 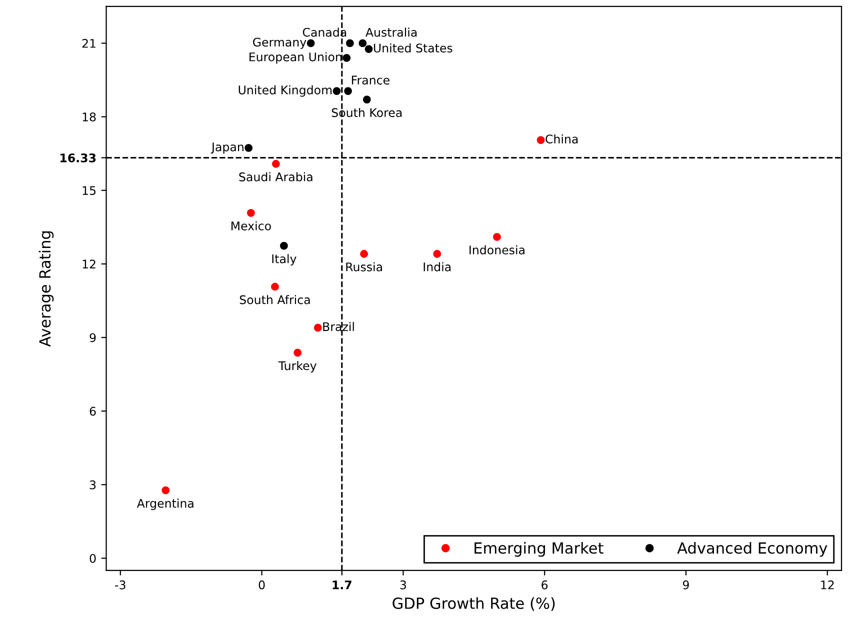 What do you see at coordinates (275, 299) in the screenshot?
I see `annotation: South Africa` at bounding box center [275, 299].